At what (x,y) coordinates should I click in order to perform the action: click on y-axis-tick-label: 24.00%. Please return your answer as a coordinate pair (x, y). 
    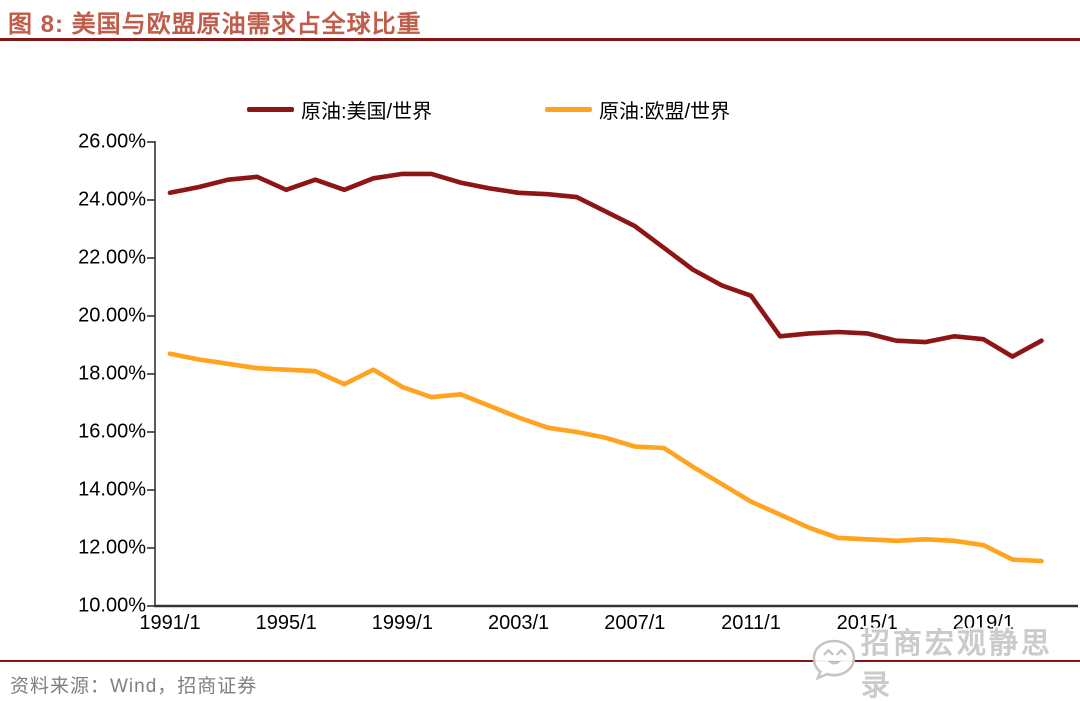
    Looking at the image, I should click on (112, 199).